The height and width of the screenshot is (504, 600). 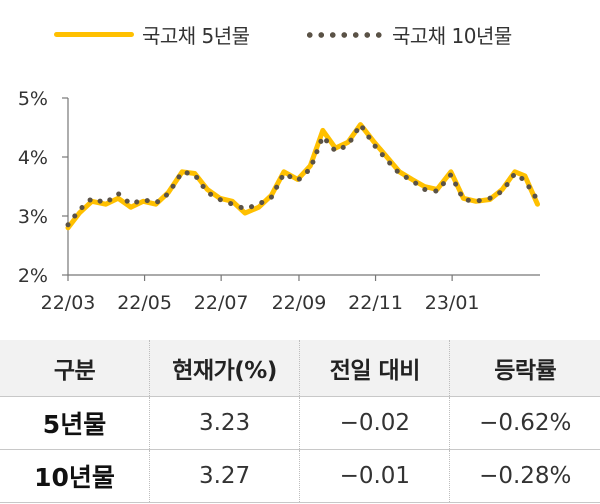 What do you see at coordinates (221, 303) in the screenshot?
I see `x-tick-label: 22/07` at bounding box center [221, 303].